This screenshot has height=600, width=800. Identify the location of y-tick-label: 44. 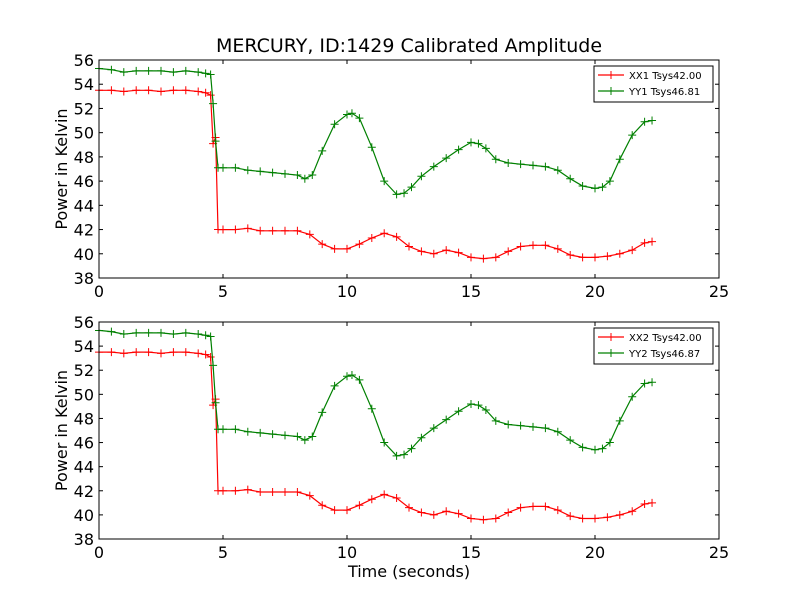
(84, 467).